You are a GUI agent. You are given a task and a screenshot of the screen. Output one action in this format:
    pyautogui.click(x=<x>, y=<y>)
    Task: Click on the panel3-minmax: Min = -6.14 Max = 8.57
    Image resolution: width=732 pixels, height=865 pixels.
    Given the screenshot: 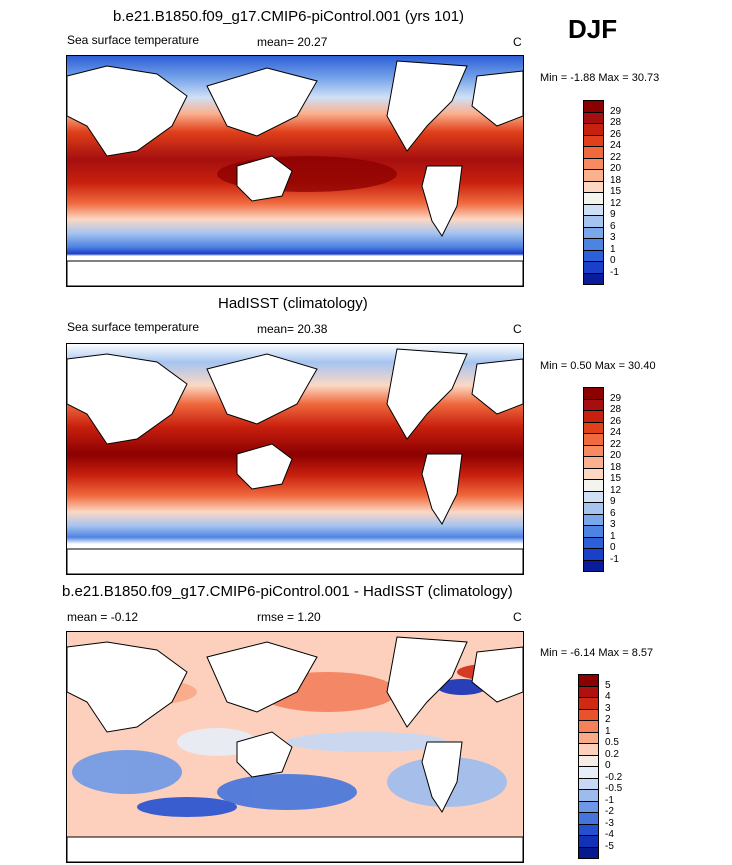 What is the action you would take?
    pyautogui.click(x=597, y=653)
    